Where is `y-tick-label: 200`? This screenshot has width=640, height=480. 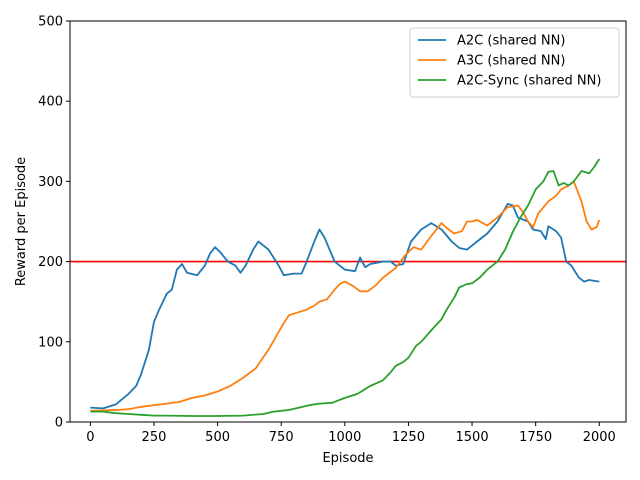 y-tick-label: 200 is located at coordinates (50, 262).